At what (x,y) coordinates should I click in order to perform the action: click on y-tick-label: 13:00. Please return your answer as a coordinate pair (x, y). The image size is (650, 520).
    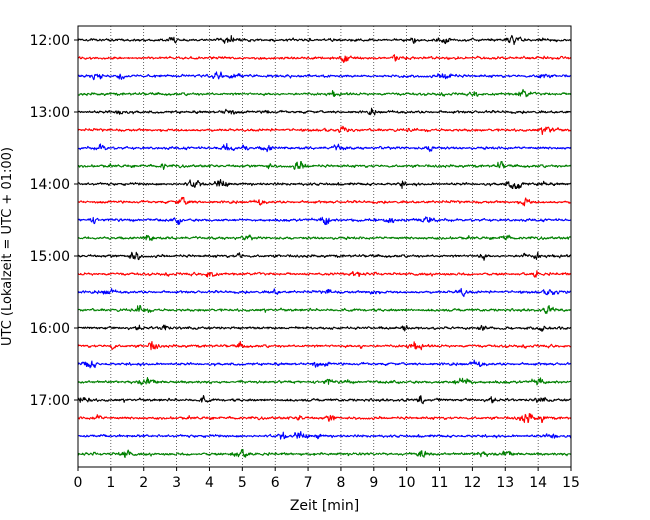
    Looking at the image, I should click on (50, 113).